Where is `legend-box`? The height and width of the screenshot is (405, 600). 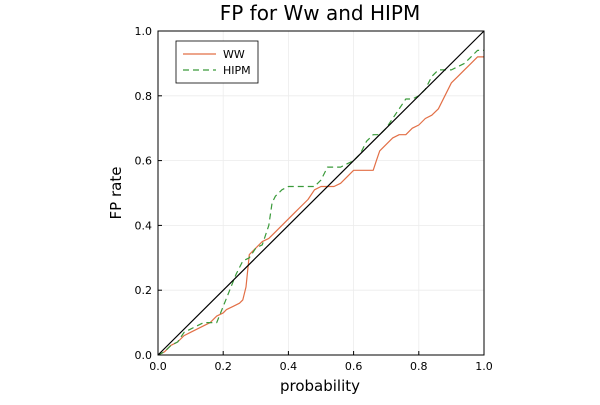 legend-box is located at coordinates (217, 62).